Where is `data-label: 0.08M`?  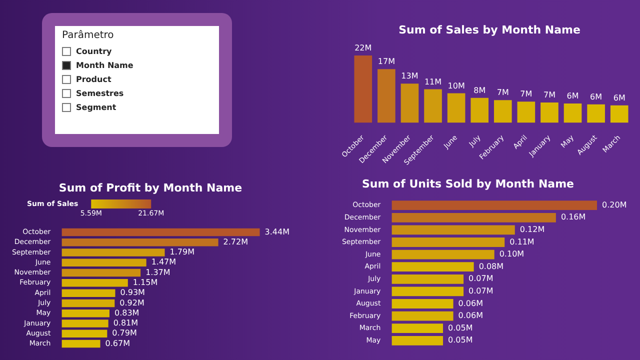 data-label: 0.08M is located at coordinates (491, 266).